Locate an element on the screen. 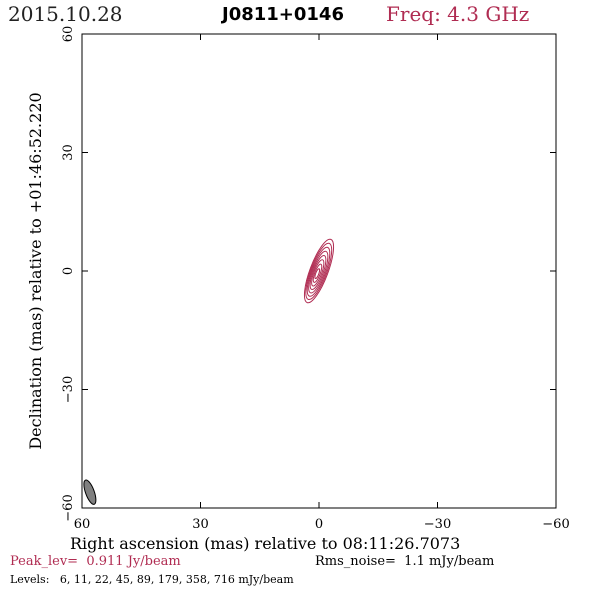 The width and height of the screenshot is (590, 590). beam-shape is located at coordinates (90, 492).